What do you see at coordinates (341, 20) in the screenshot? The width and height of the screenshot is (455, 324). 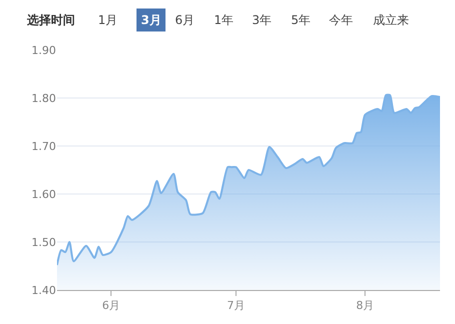 I see `text: 今年` at bounding box center [341, 20].